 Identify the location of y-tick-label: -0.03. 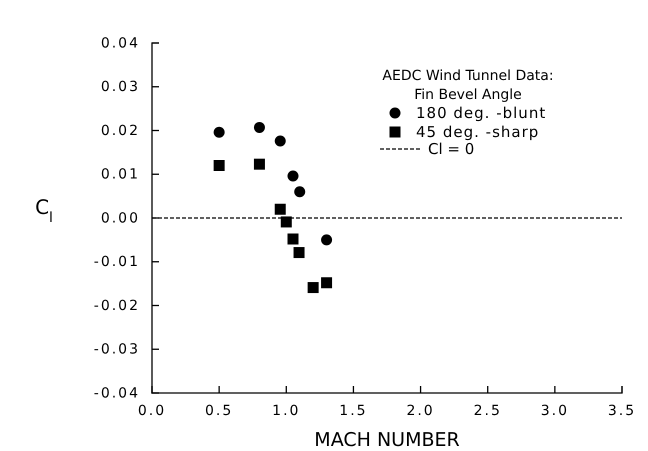
(117, 350).